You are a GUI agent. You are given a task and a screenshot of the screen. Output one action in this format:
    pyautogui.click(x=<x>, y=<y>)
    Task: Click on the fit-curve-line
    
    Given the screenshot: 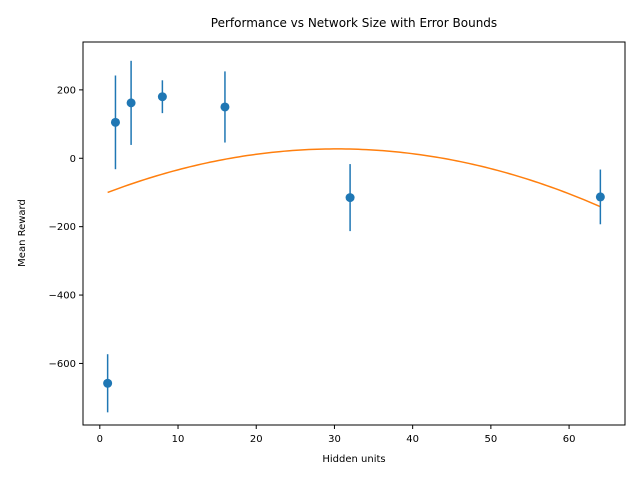 What is the action you would take?
    pyautogui.click(x=354, y=178)
    